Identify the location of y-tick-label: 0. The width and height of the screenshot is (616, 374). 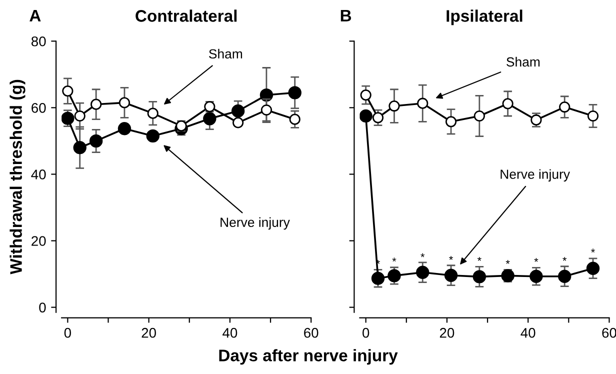
(42, 307).